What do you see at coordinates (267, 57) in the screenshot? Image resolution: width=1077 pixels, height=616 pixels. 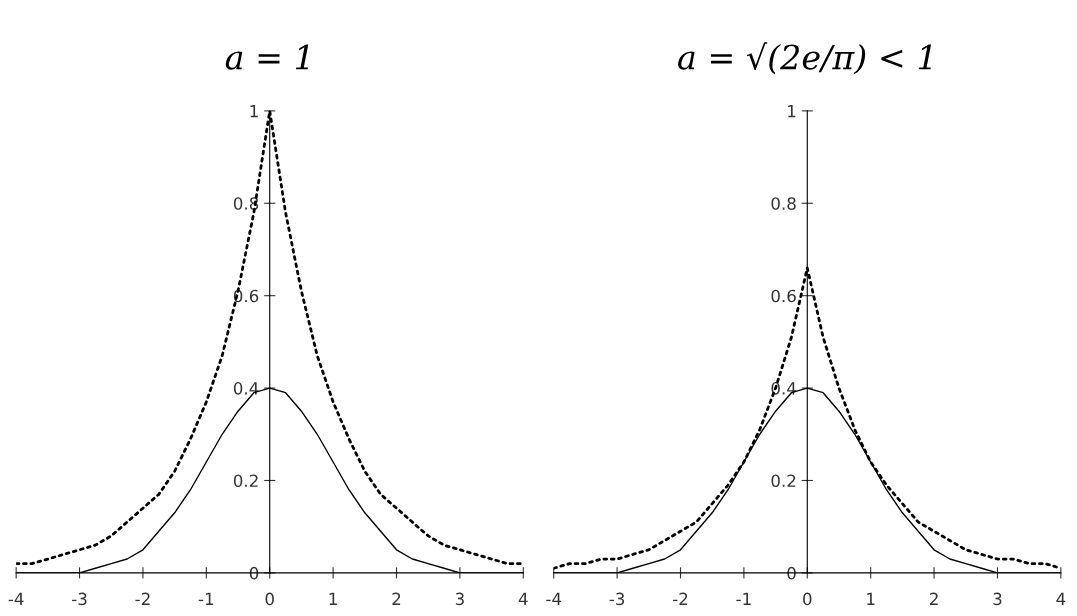 I see `chart-title: a = 1` at bounding box center [267, 57].